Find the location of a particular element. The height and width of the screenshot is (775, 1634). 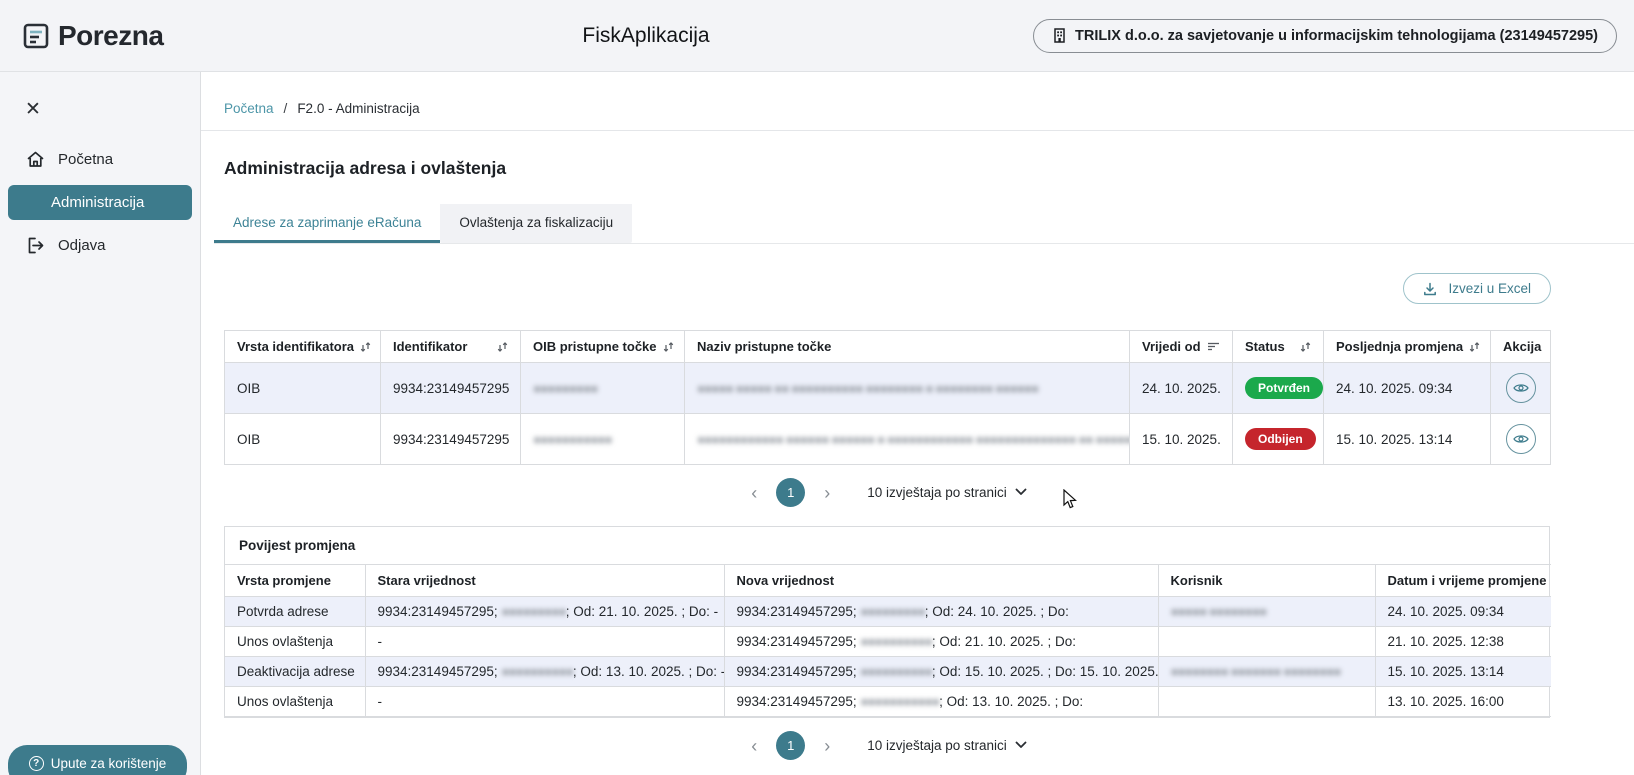

breadcrumb-home-link: Početna is located at coordinates (249, 108).